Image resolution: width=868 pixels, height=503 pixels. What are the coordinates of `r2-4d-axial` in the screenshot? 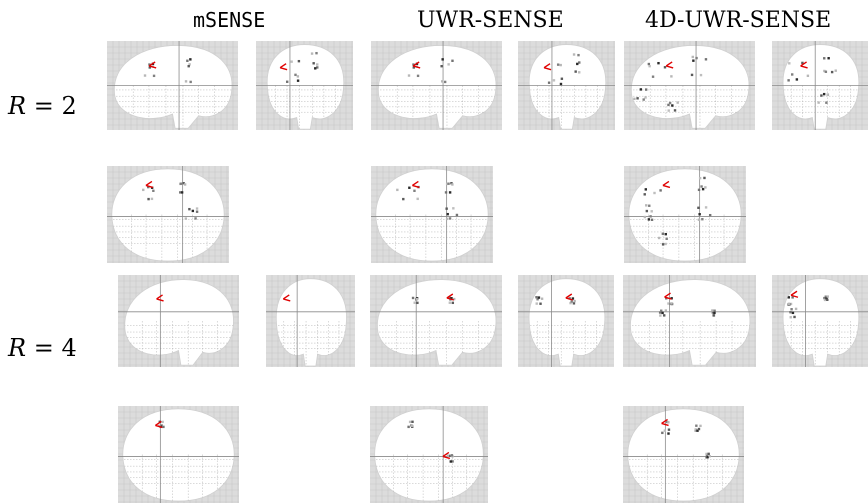 It's located at (685, 214).